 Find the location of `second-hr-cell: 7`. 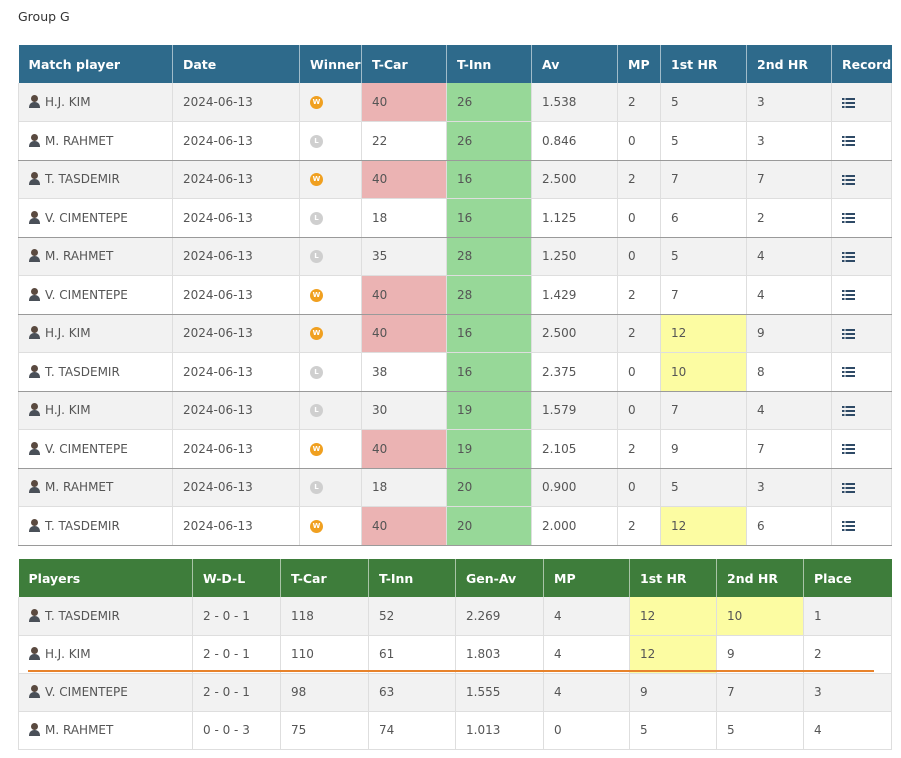

second-hr-cell: 7 is located at coordinates (760, 692).